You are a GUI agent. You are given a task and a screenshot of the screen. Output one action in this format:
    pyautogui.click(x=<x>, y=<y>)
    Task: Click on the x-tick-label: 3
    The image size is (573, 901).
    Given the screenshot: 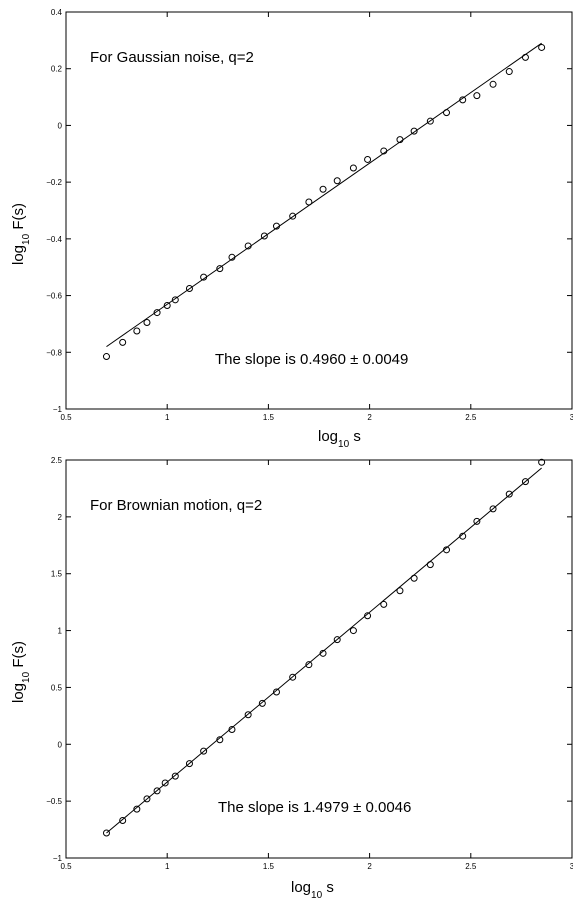 What is the action you would take?
    pyautogui.click(x=571, y=417)
    